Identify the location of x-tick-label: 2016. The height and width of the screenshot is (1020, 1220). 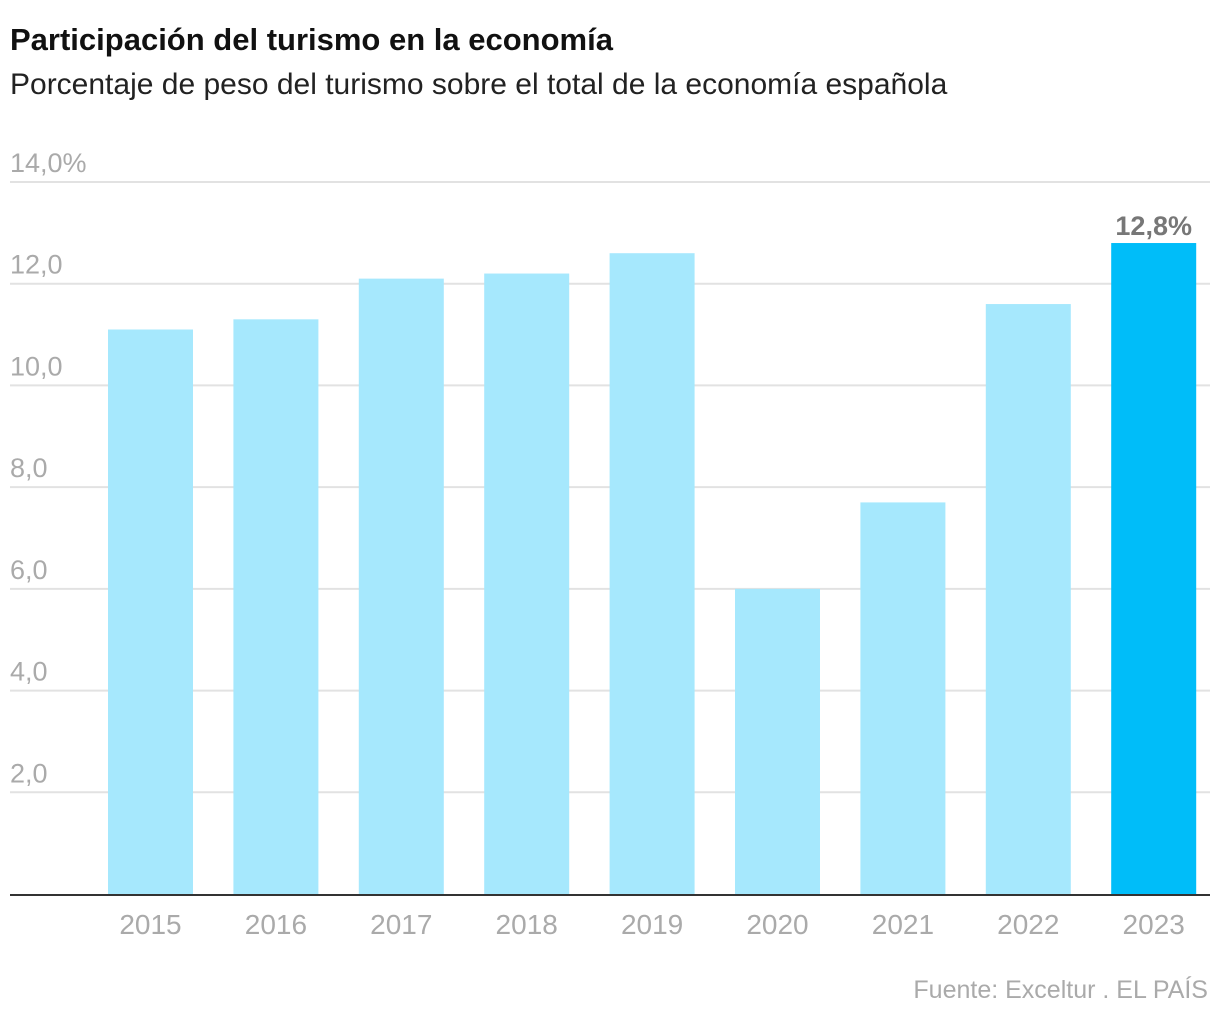
(276, 924).